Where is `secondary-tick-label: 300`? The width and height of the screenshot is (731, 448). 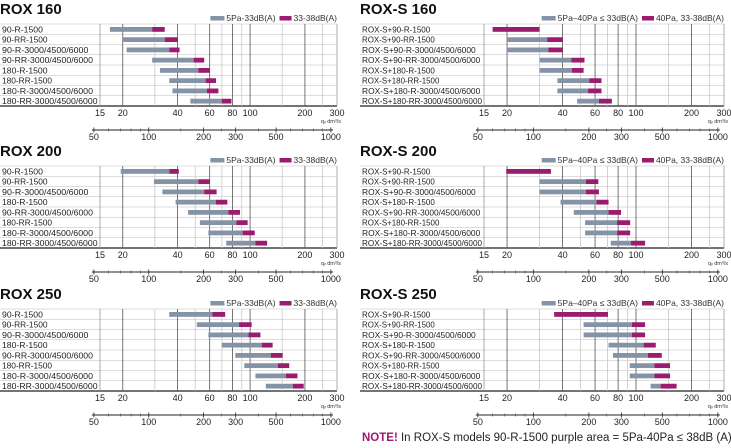
secondary-tick-label: 300 is located at coordinates (235, 422).